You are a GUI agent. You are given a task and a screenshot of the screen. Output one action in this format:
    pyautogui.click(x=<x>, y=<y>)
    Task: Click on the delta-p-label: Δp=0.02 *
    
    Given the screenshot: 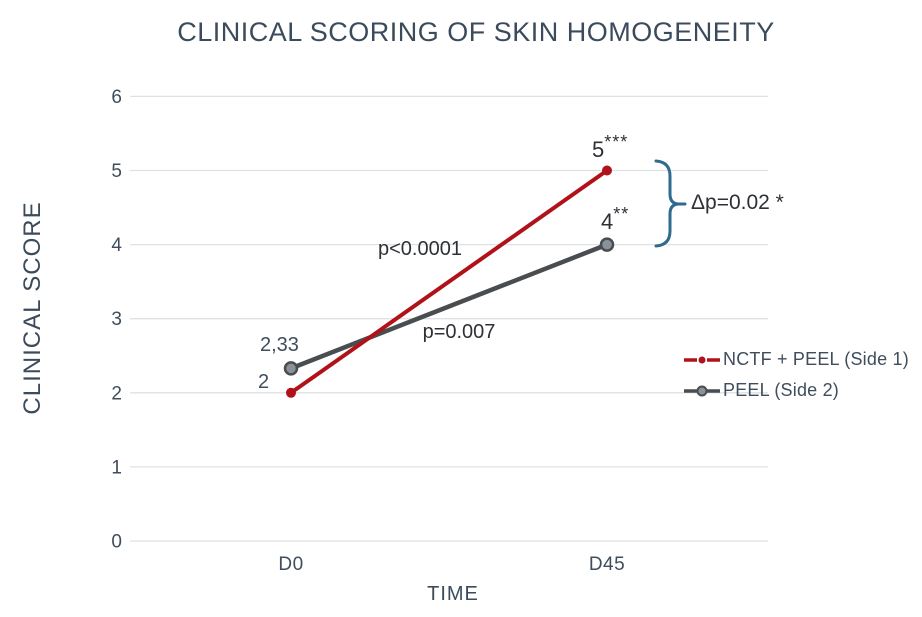 What is the action you would take?
    pyautogui.click(x=737, y=202)
    